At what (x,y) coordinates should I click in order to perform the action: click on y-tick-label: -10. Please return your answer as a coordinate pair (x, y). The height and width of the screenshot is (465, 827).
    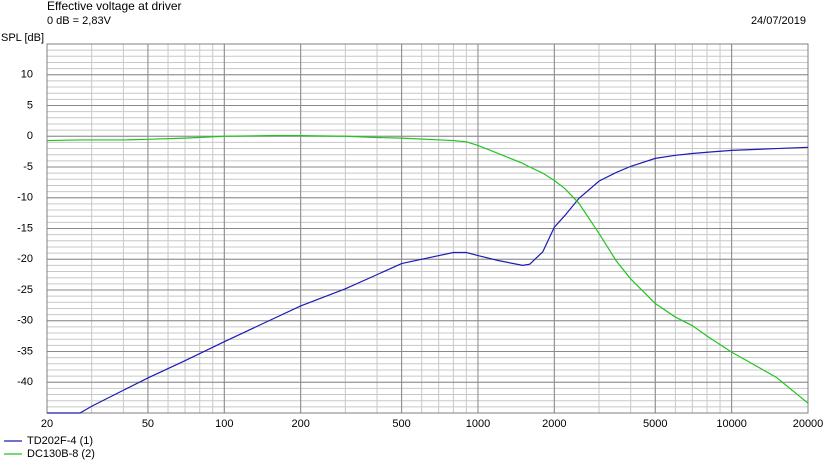
    Looking at the image, I should click on (25, 198).